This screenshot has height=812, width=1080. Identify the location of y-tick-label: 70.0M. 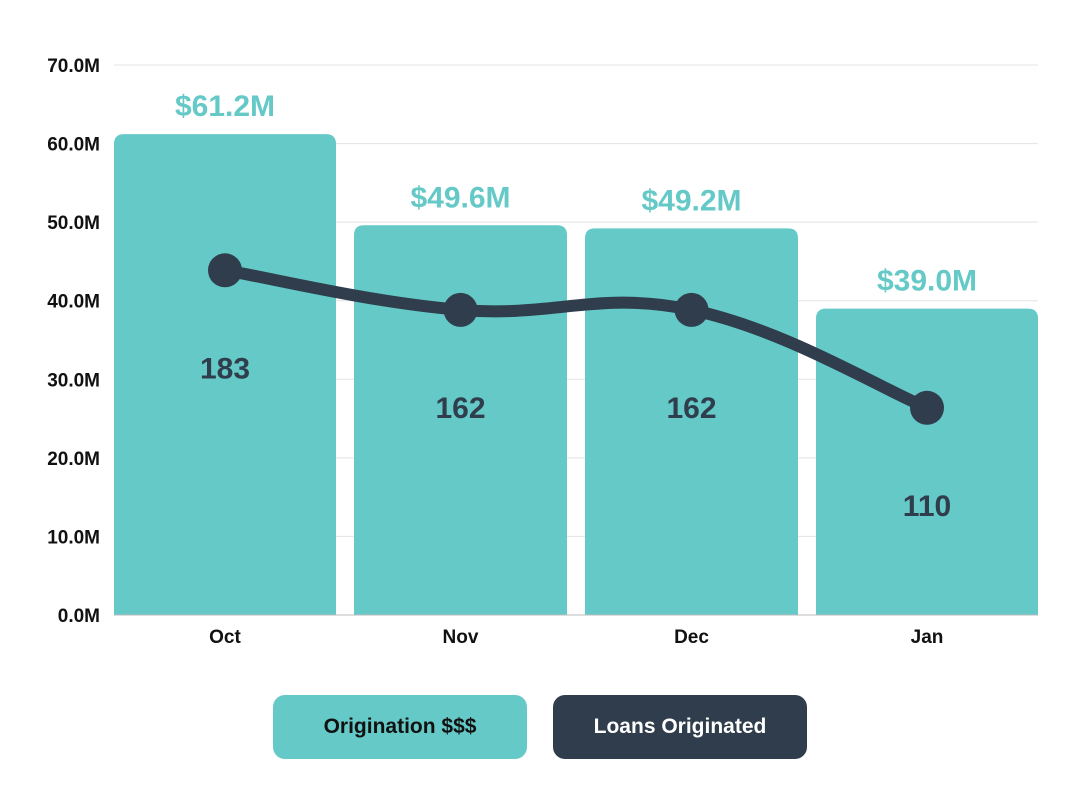
(73, 66).